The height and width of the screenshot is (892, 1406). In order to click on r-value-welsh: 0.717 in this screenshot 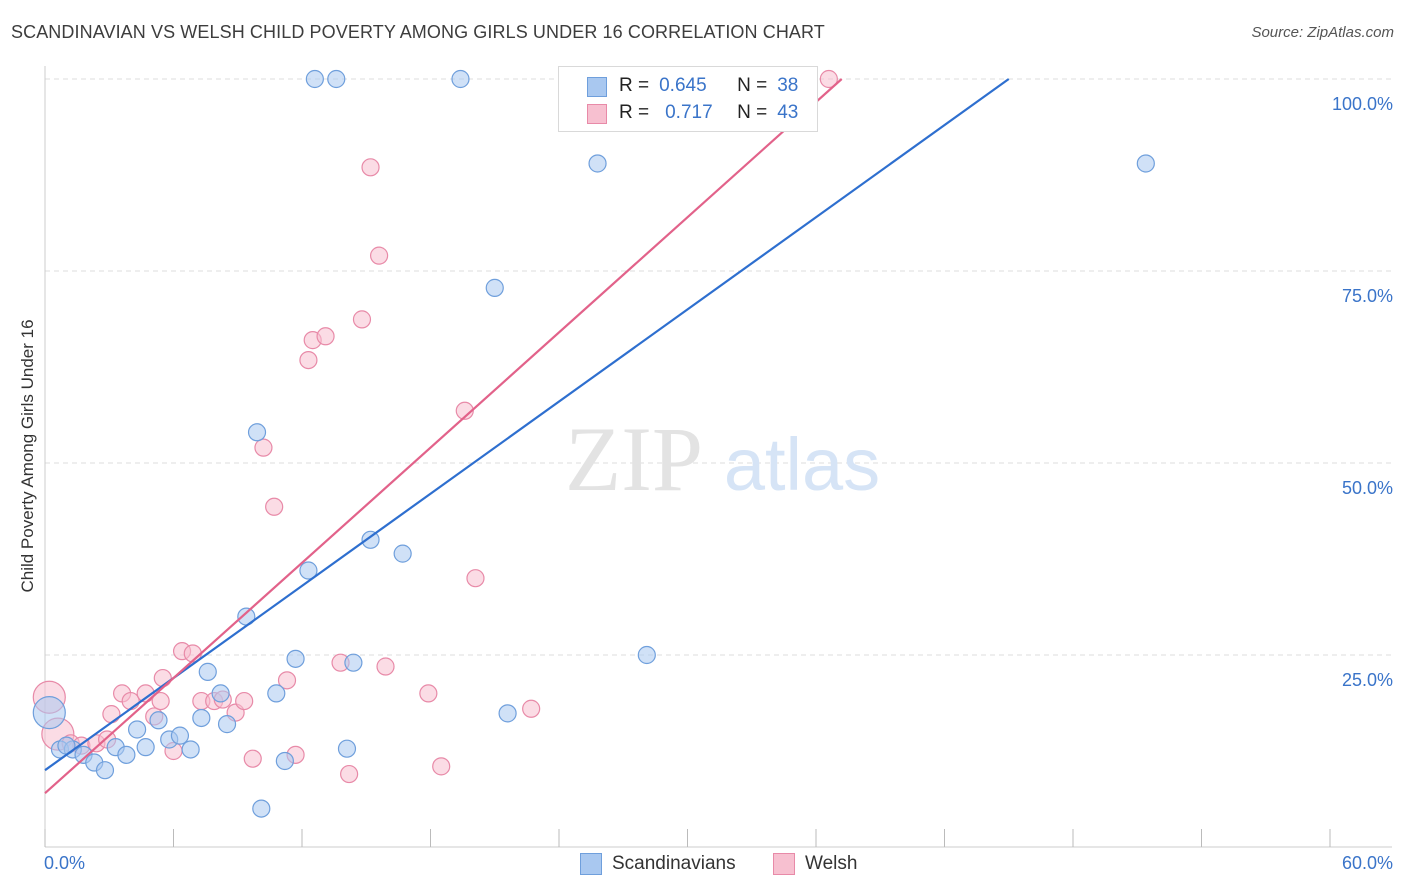, I will do `click(689, 112)`.